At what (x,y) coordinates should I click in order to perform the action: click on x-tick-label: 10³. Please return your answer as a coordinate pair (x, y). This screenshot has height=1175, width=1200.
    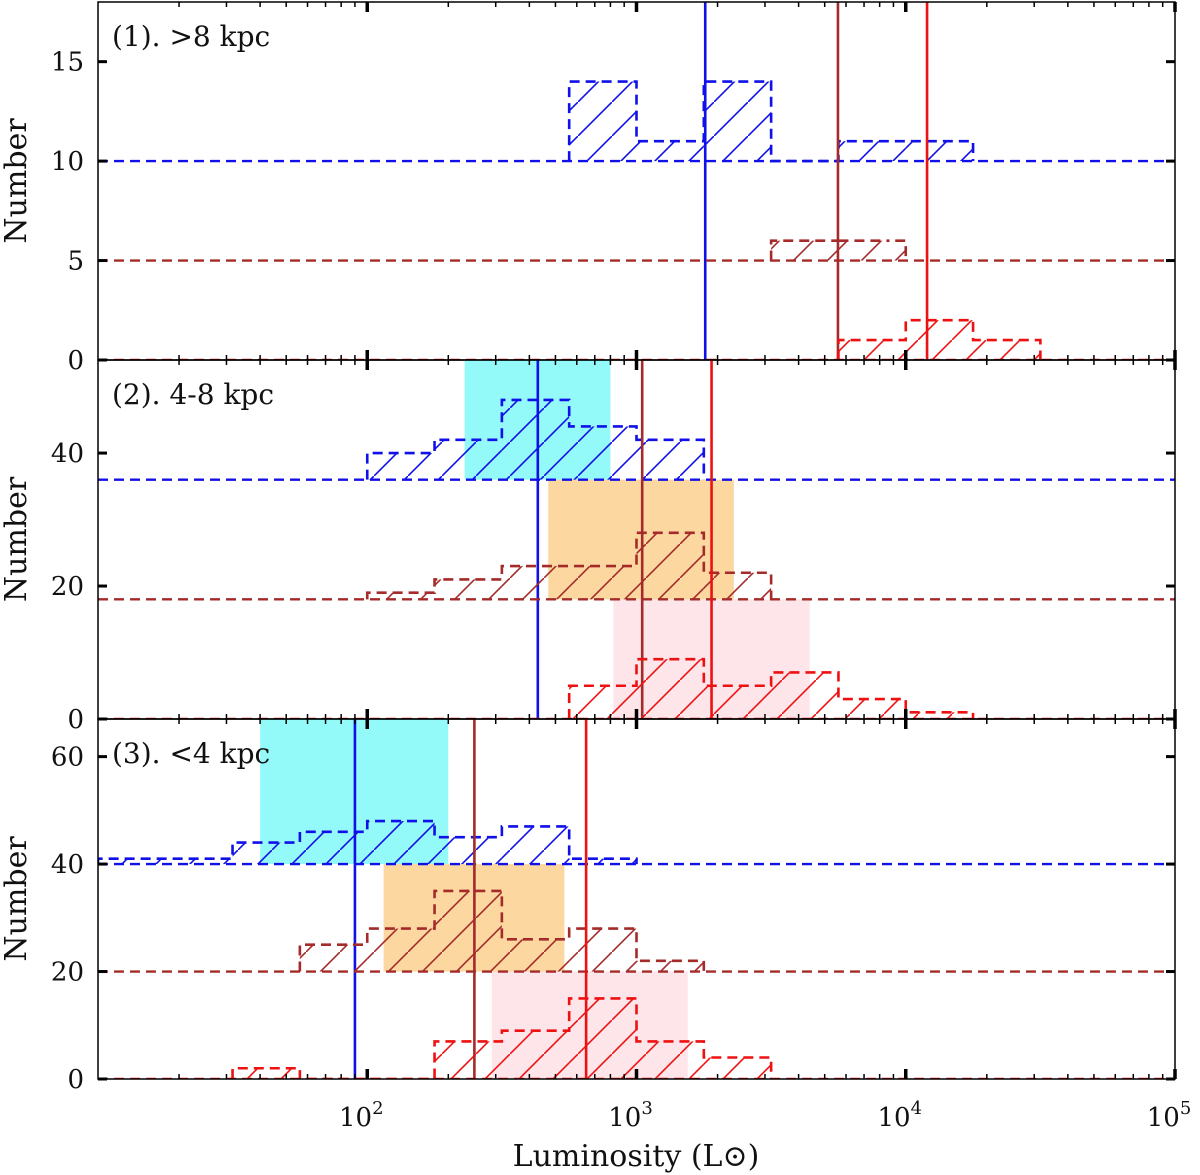
    Looking at the image, I should click on (630, 1115).